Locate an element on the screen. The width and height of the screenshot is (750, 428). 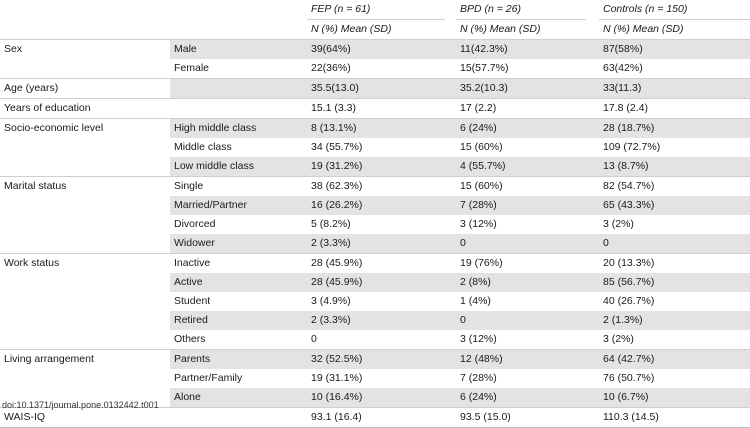
row-subcategory: Alone is located at coordinates (238, 398).